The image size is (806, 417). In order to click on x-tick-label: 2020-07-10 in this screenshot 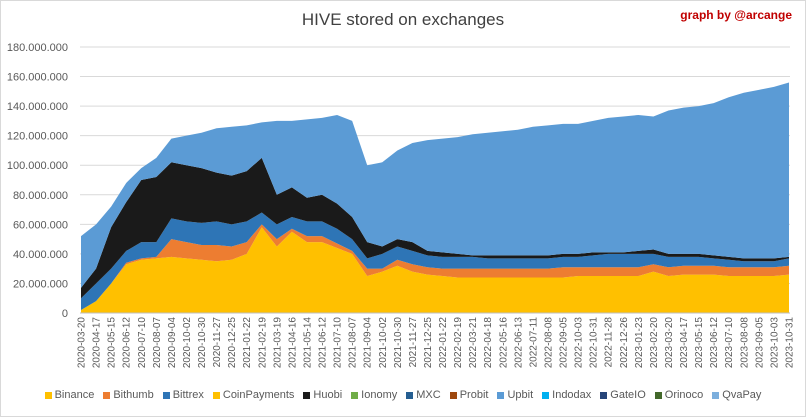, I will do `click(142, 343)`.